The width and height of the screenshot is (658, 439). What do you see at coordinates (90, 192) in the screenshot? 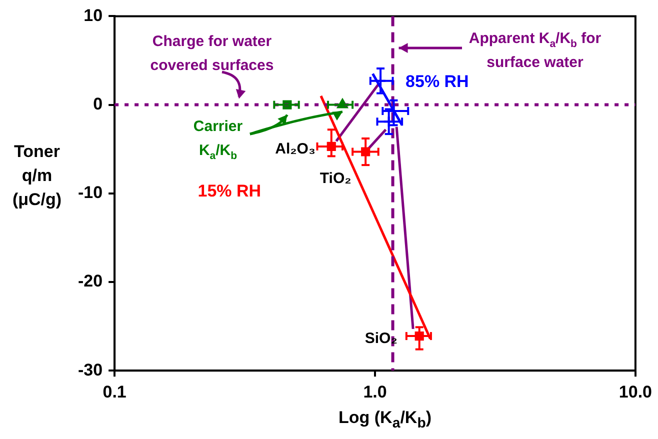
I see `y-tick-label: -10` at bounding box center [90, 192].